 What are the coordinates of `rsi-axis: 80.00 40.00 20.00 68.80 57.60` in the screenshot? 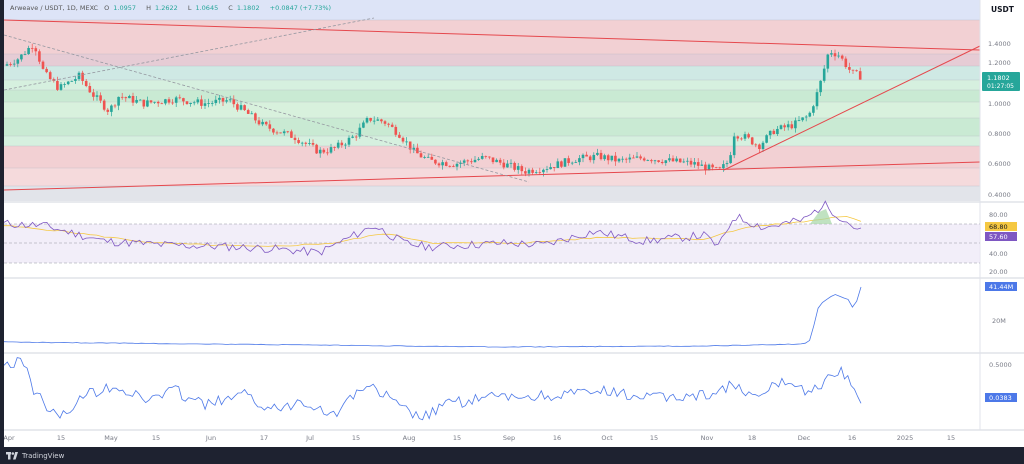 It's located at (1001, 243).